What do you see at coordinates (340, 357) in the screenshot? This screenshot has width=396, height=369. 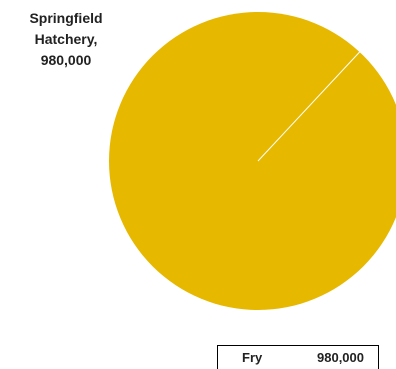 I see `data-table-value: 980,000` at bounding box center [340, 357].